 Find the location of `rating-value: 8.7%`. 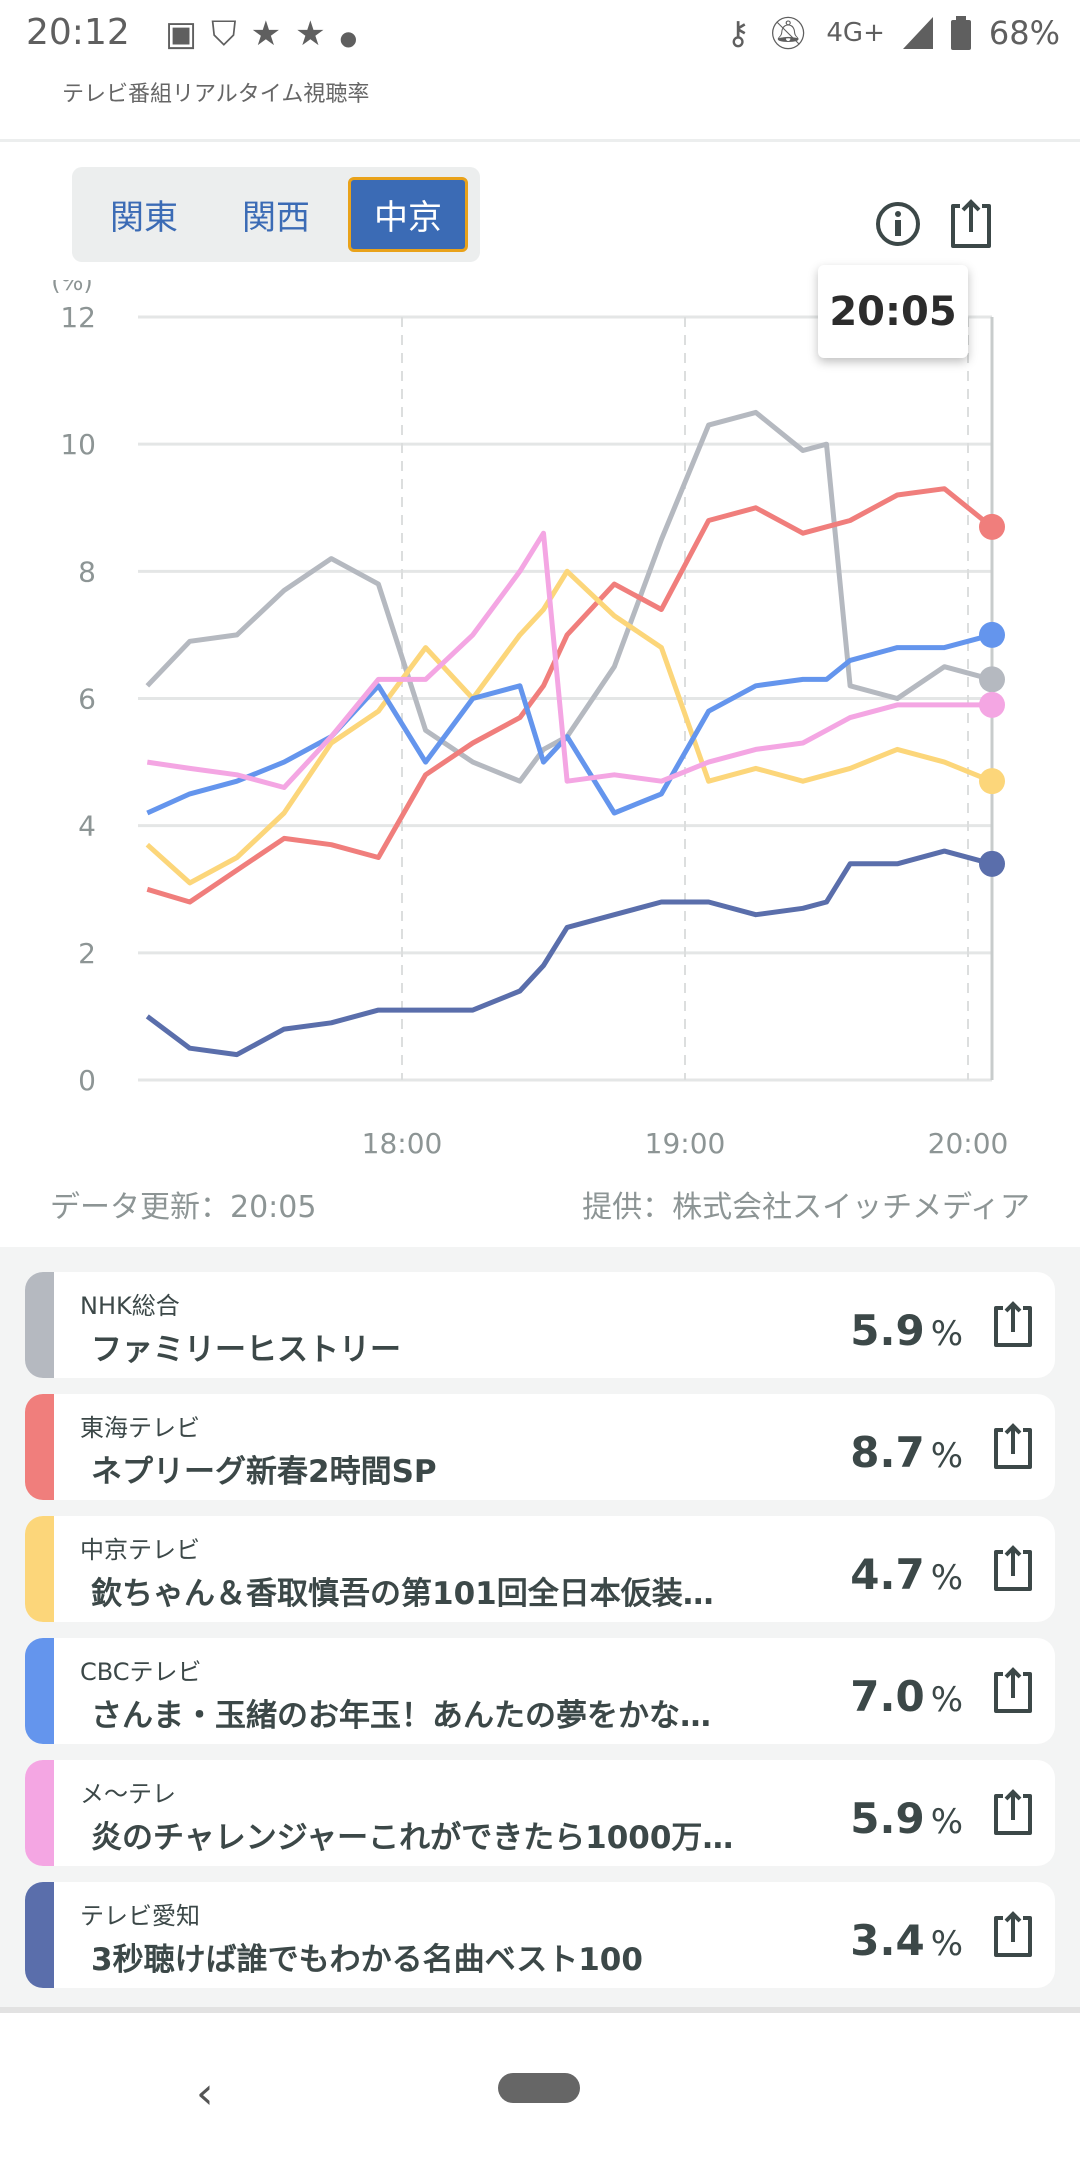

rating-value: 8.7% is located at coordinates (906, 1452).